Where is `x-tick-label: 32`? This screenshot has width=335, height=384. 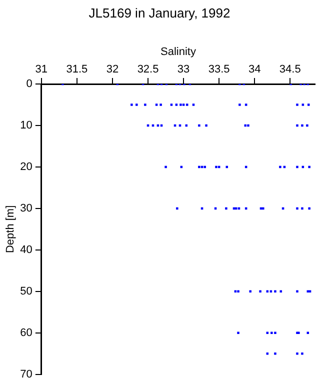 x-tick-label: 32 is located at coordinates (112, 69).